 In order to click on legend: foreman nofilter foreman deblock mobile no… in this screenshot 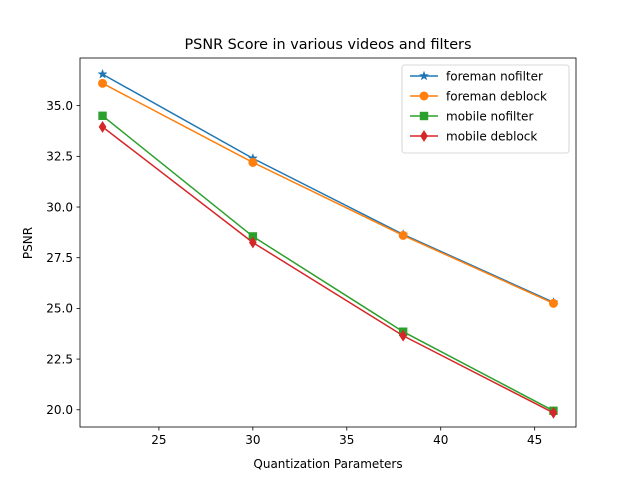, I will do `click(485, 109)`.